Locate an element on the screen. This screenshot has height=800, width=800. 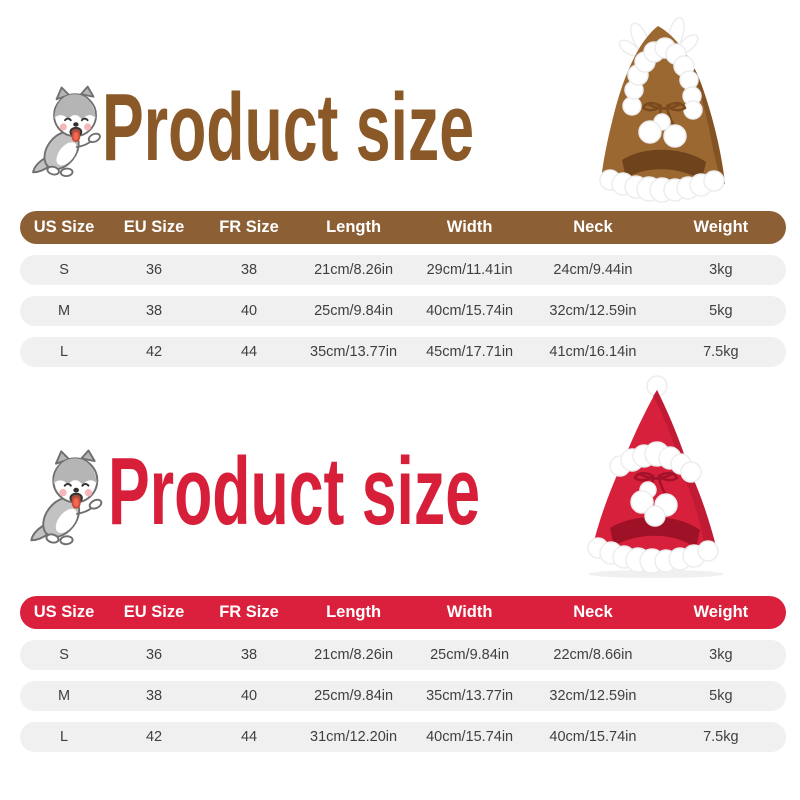
cell: 29cm/11.41in is located at coordinates (469, 270).